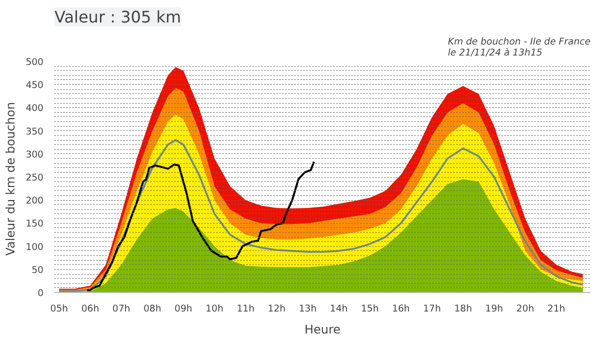 The image size is (602, 339). What do you see at coordinates (90, 309) in the screenshot?
I see `x-tick-label: 06h` at bounding box center [90, 309].